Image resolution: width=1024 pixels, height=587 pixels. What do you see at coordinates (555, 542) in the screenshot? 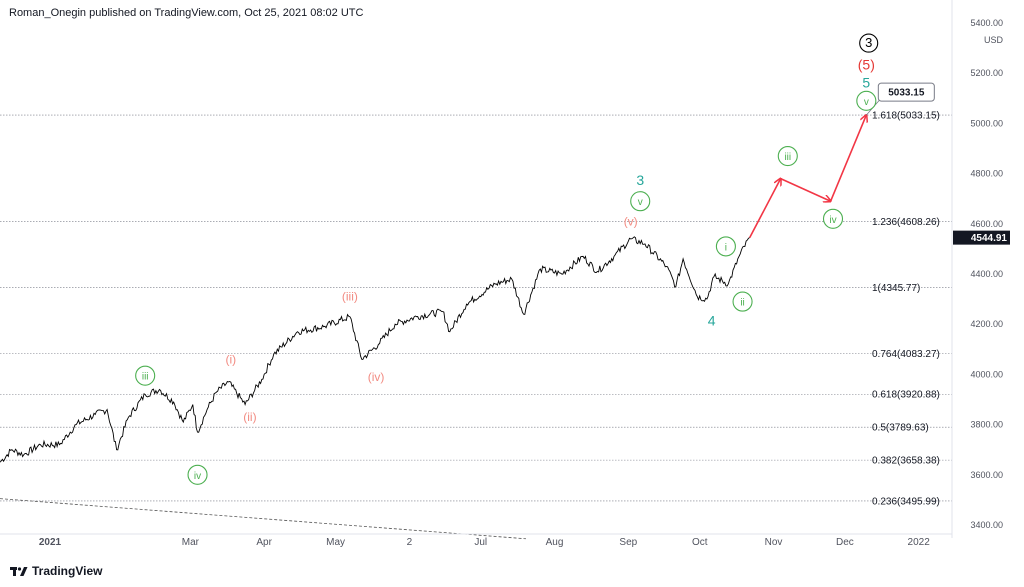
I see `x-tick-label-6: Aug` at bounding box center [555, 542].